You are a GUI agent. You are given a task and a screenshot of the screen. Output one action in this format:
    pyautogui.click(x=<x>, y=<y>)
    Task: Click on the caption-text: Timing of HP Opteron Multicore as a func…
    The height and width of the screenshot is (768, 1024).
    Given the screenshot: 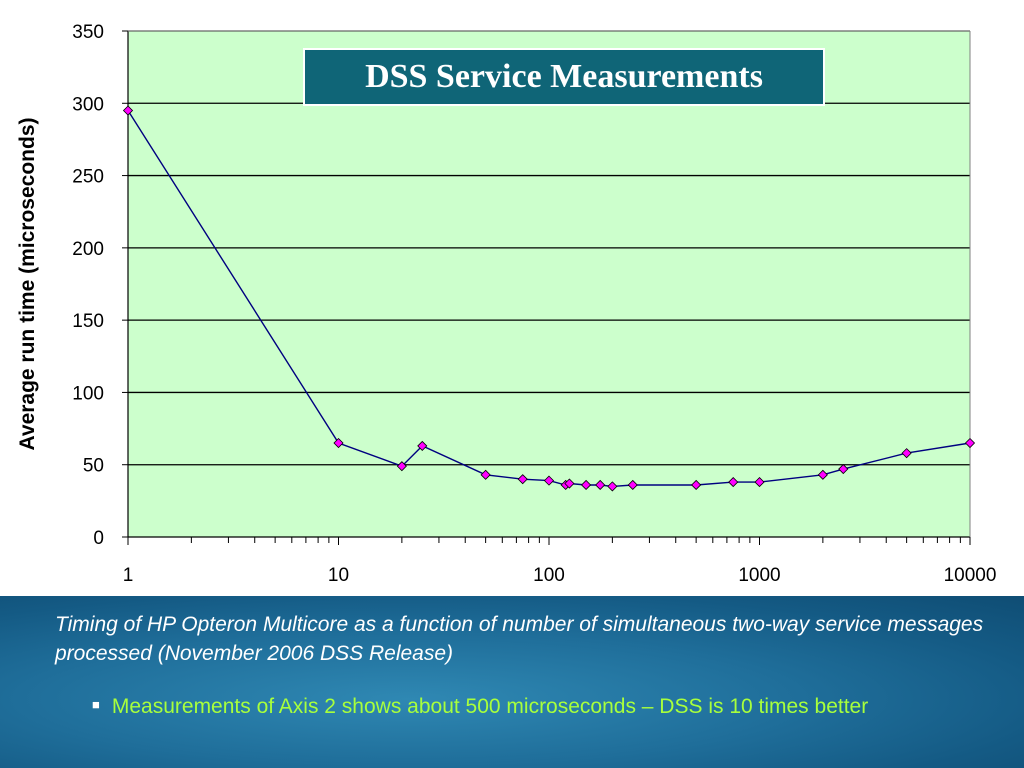 What is the action you would take?
    pyautogui.click(x=519, y=639)
    